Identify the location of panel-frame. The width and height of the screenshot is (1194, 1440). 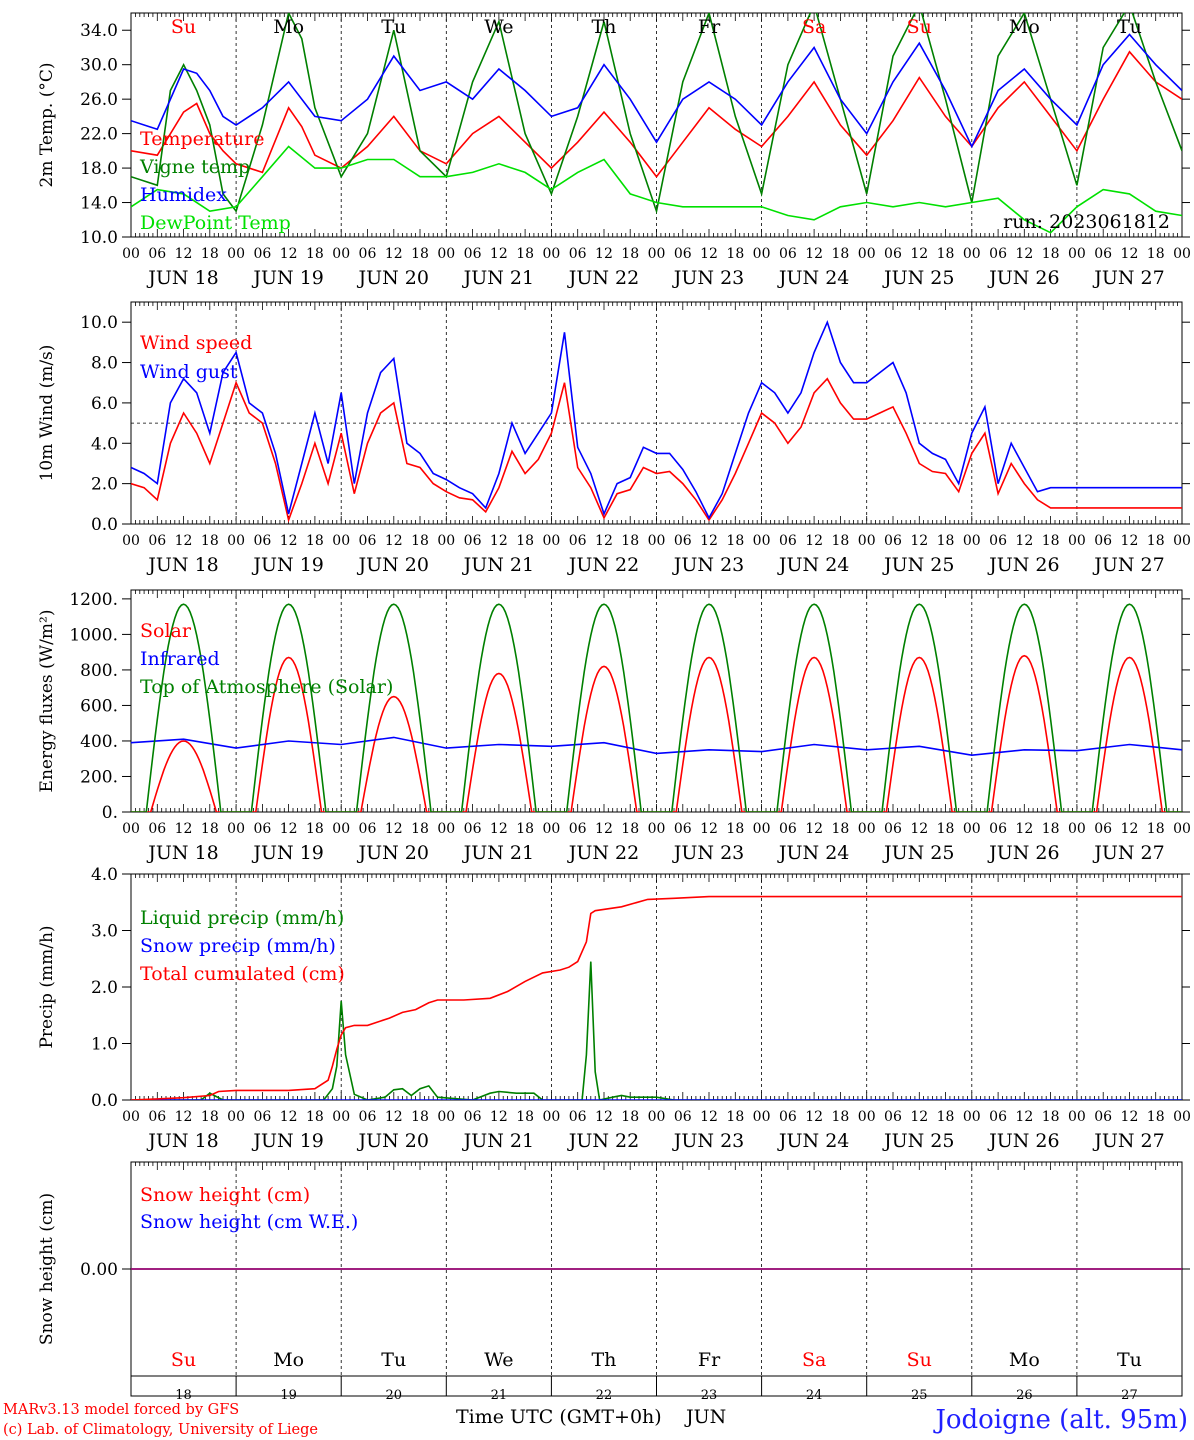
(656, 125).